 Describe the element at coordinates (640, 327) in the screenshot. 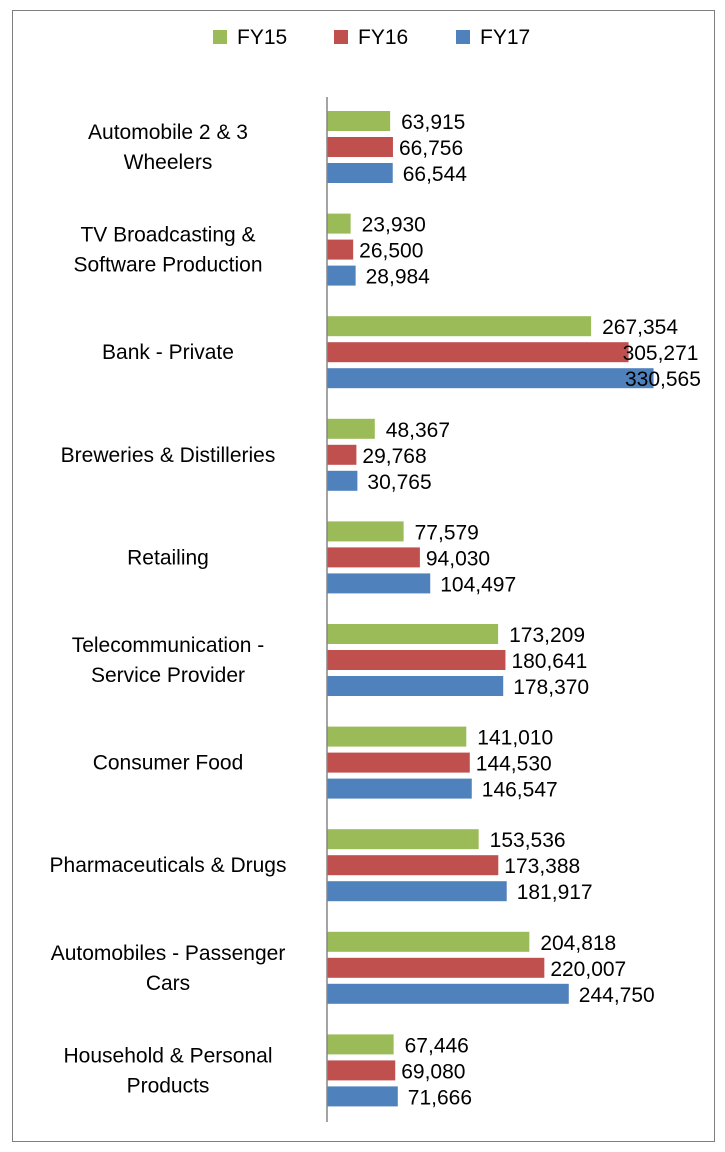

I see `value-label-fy15-2: 267,354` at that location.